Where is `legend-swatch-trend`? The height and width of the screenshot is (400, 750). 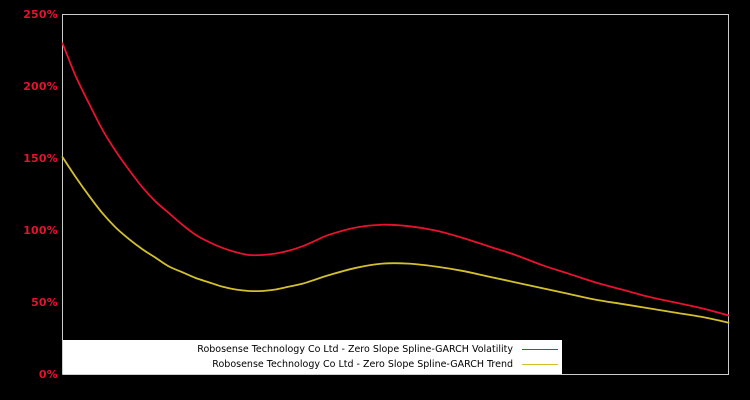 legend-swatch-trend is located at coordinates (540, 365).